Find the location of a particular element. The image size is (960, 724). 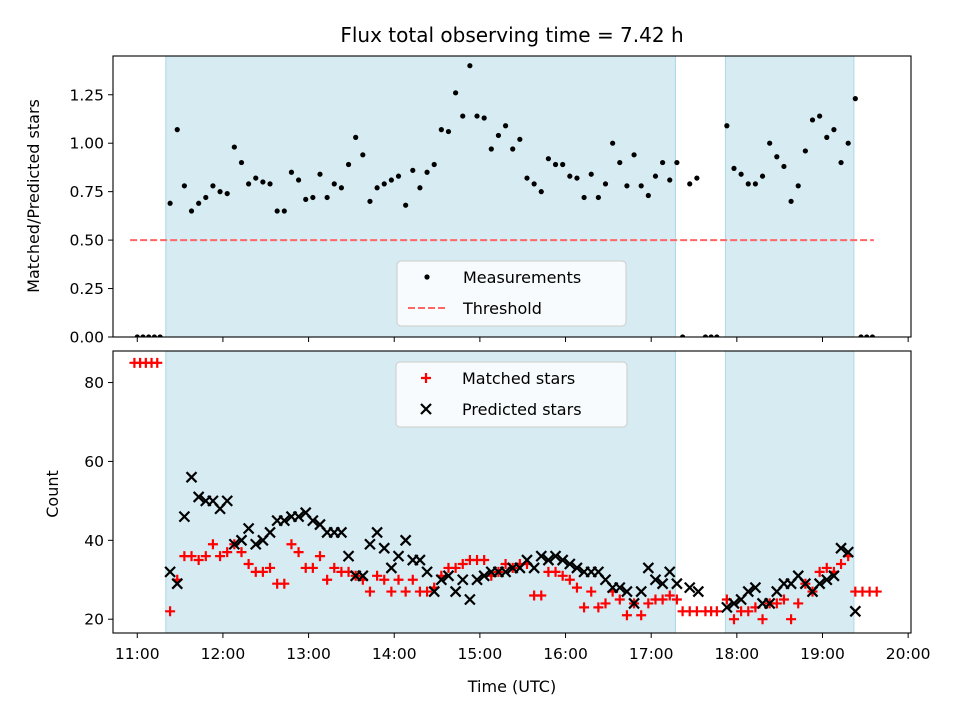

legend-label: Predicted stars is located at coordinates (522, 409).